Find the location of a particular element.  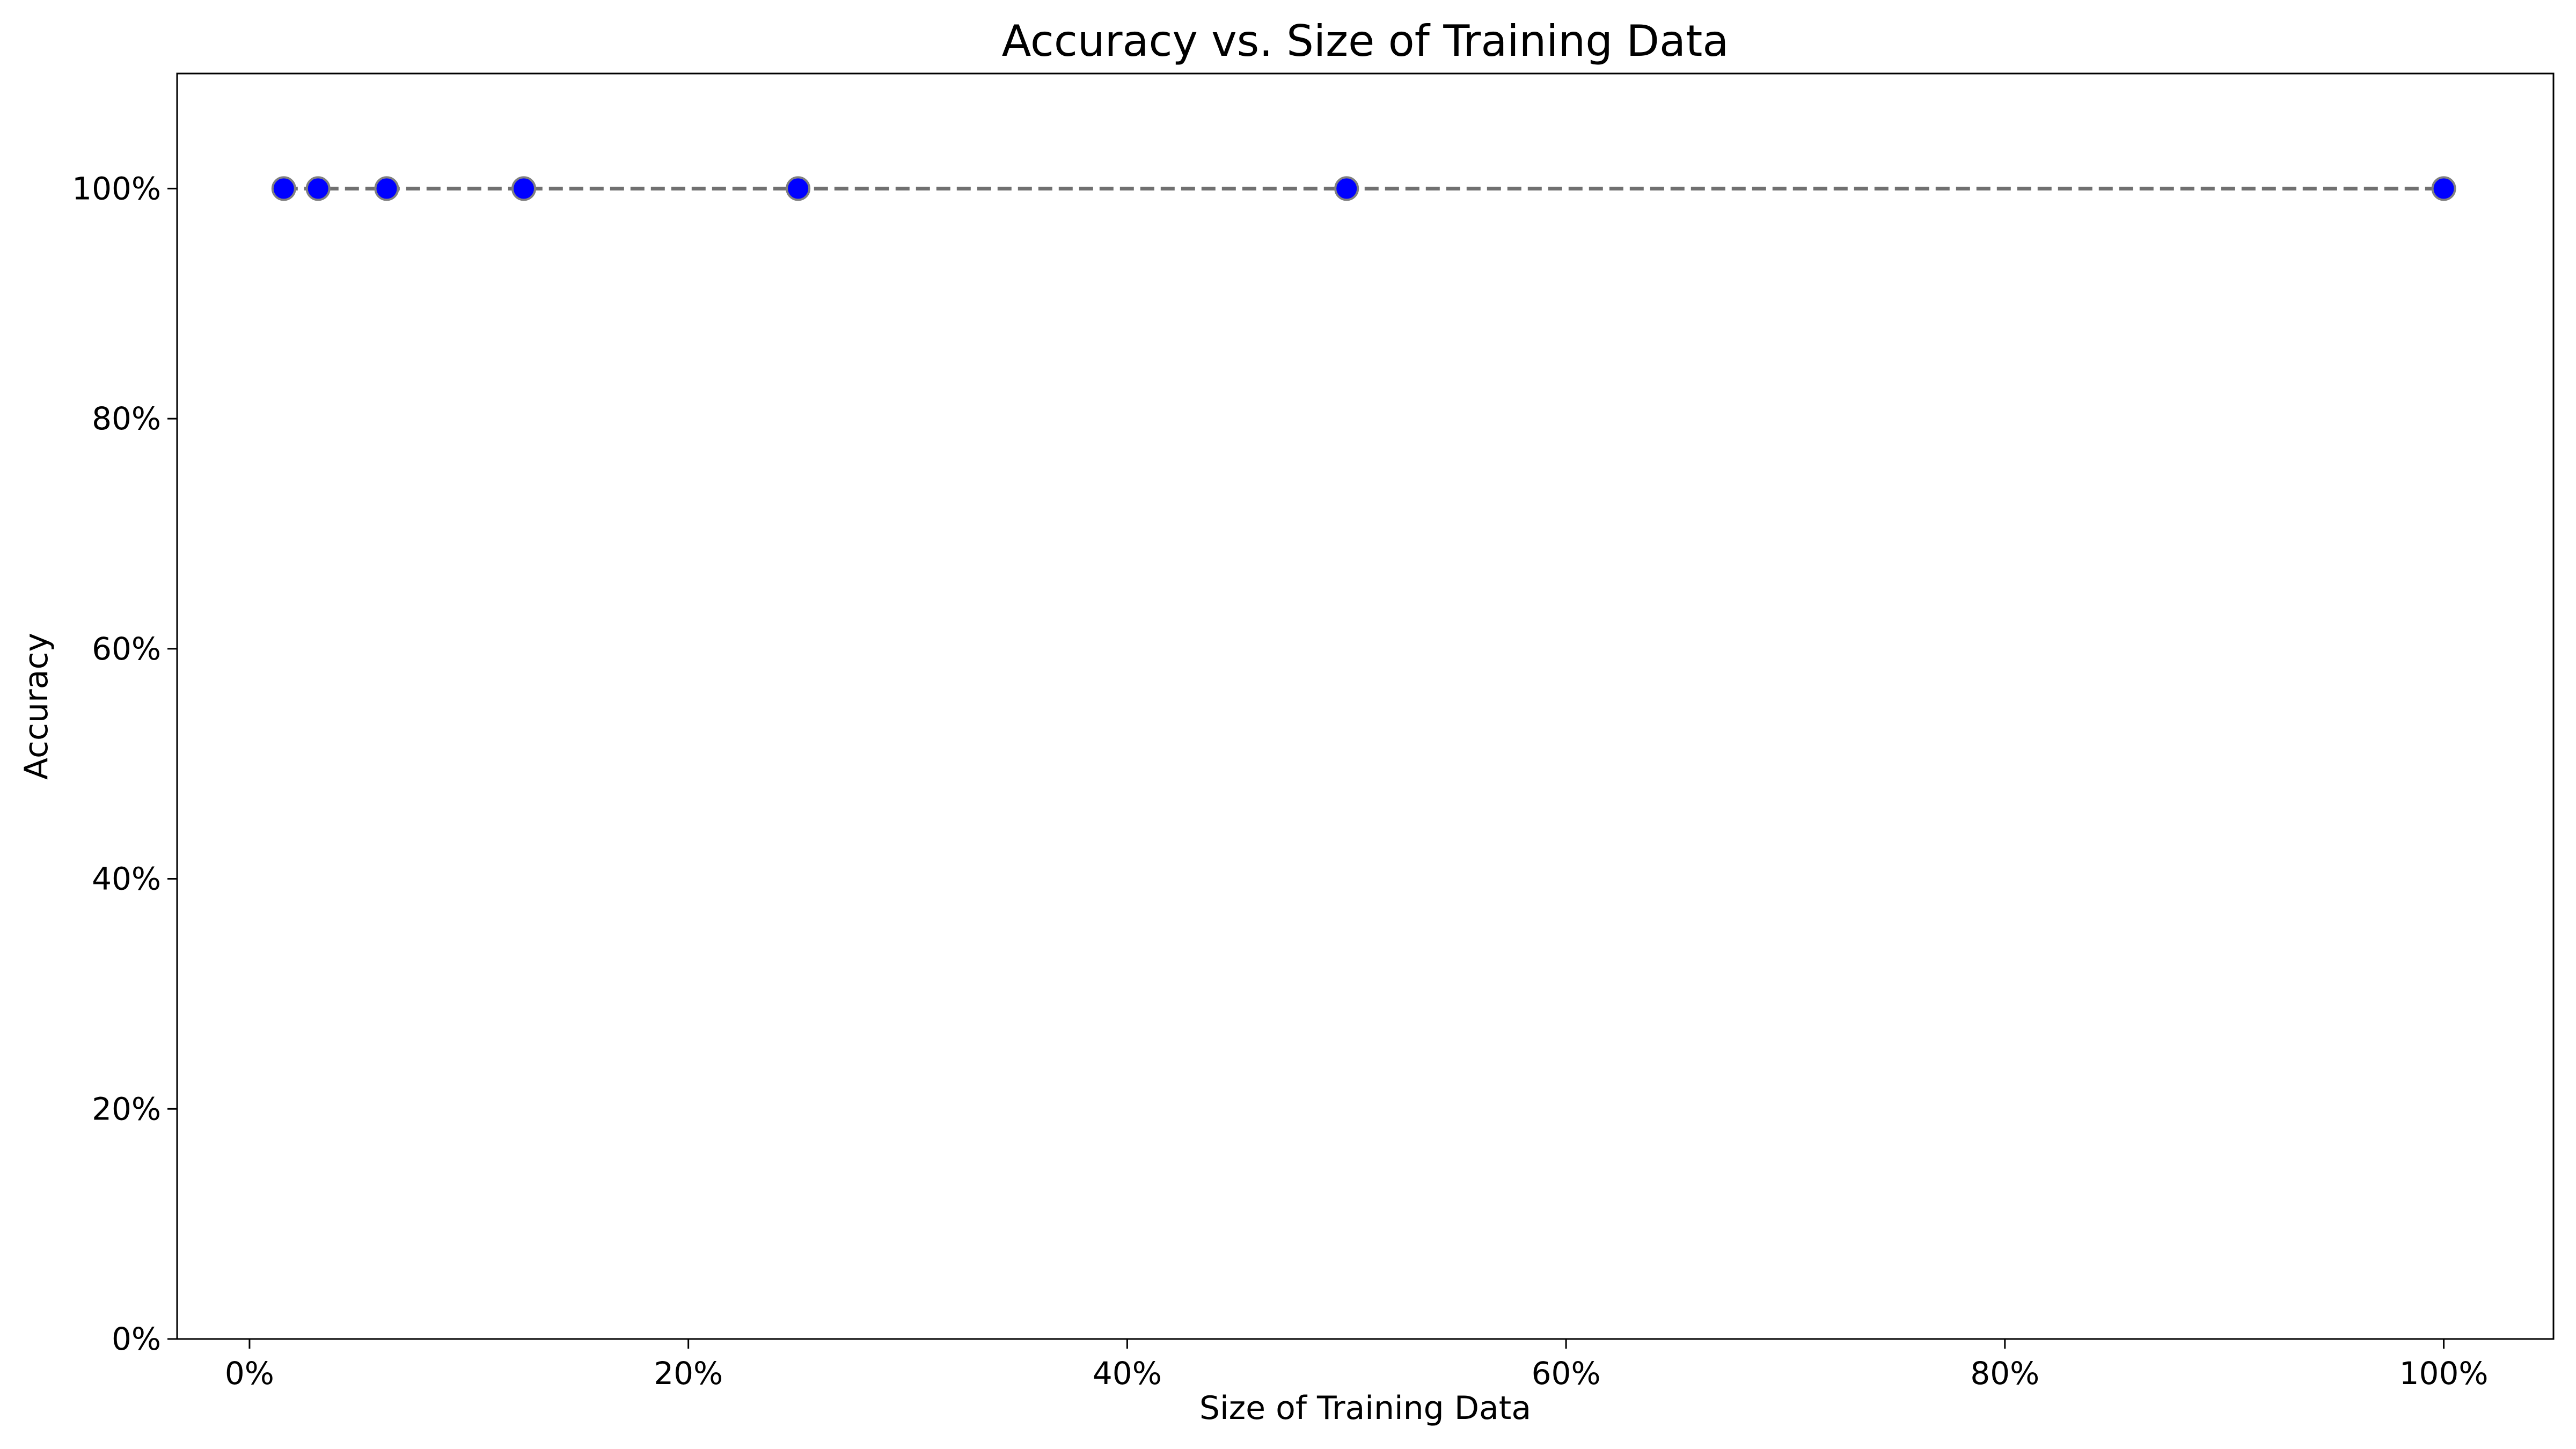

y-tick-label: 100% is located at coordinates (116, 188).